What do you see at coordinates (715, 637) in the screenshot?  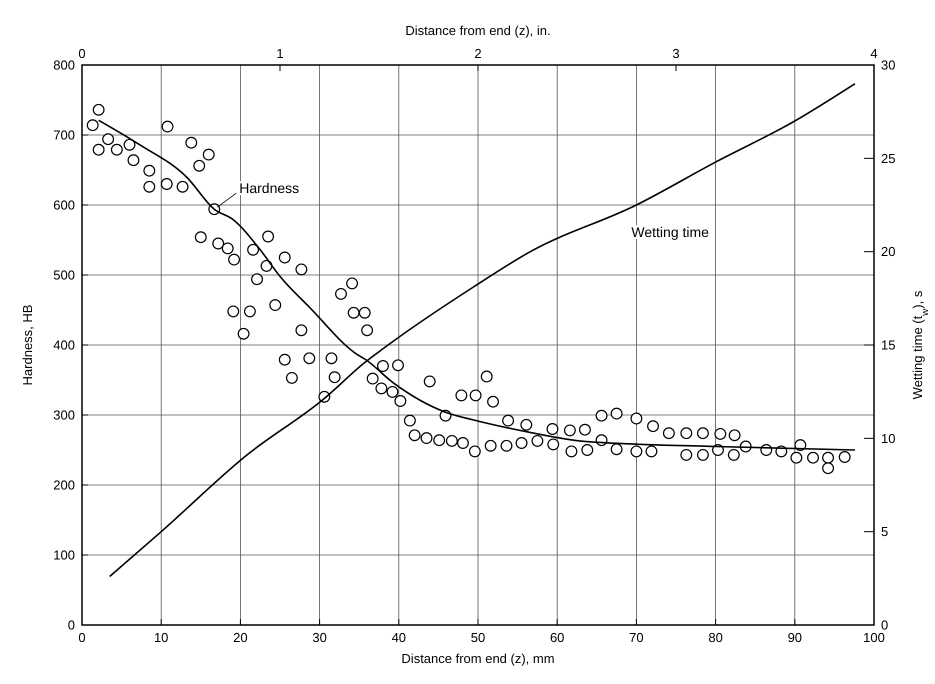 I see `x-tick-label: 80` at bounding box center [715, 637].